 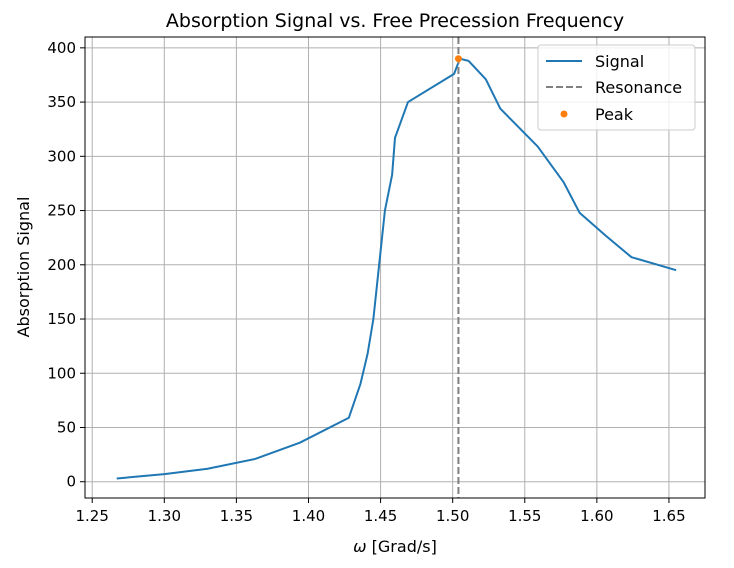 I want to click on y-axis-label: Absorption Signal, so click(x=23, y=267).